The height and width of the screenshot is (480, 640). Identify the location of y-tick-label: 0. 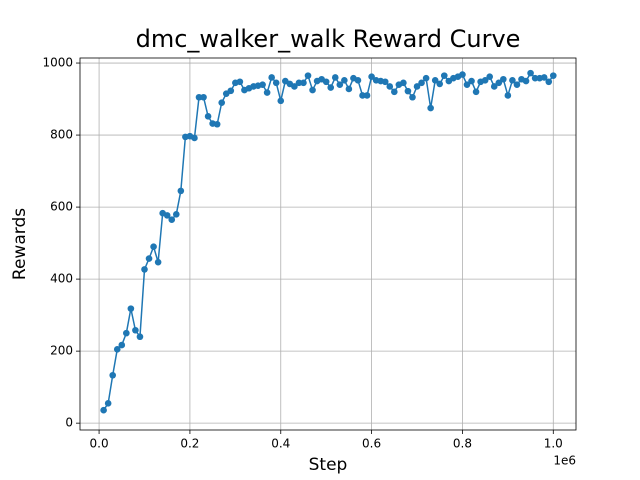
(69, 423).